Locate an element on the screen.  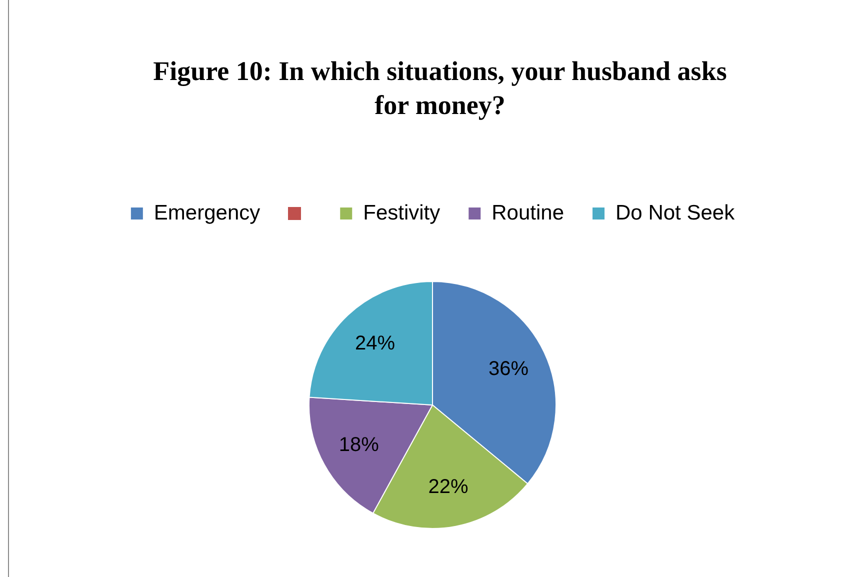
legend-label: Emergency is located at coordinates (207, 212).